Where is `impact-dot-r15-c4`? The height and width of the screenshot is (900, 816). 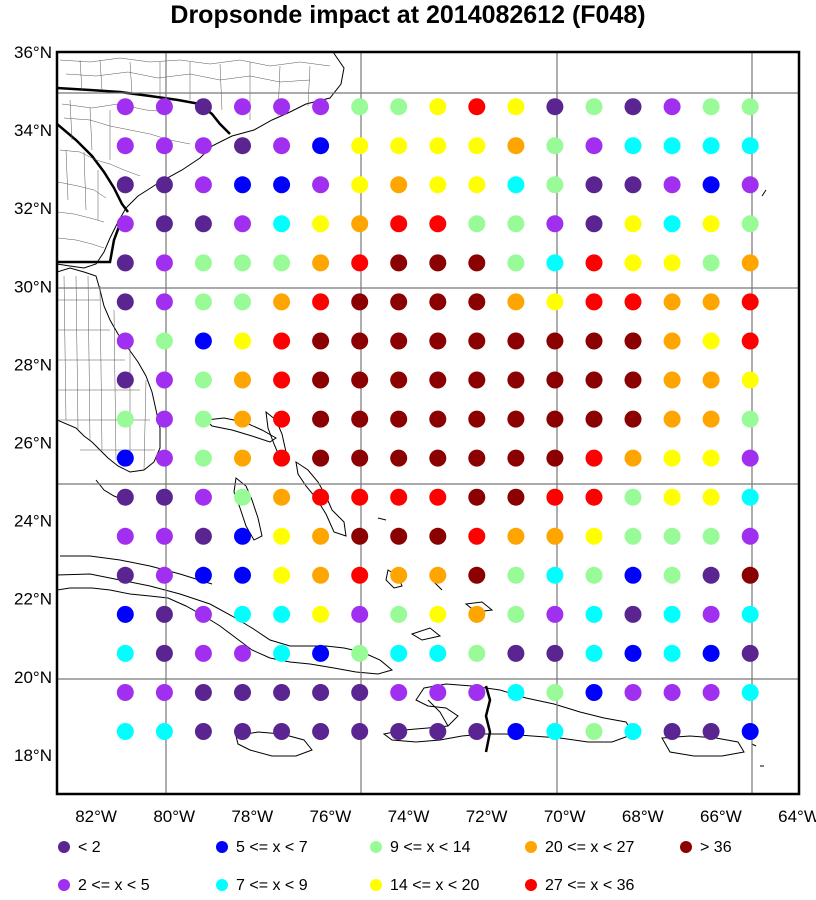
impact-dot-r15-c4 is located at coordinates (282, 692).